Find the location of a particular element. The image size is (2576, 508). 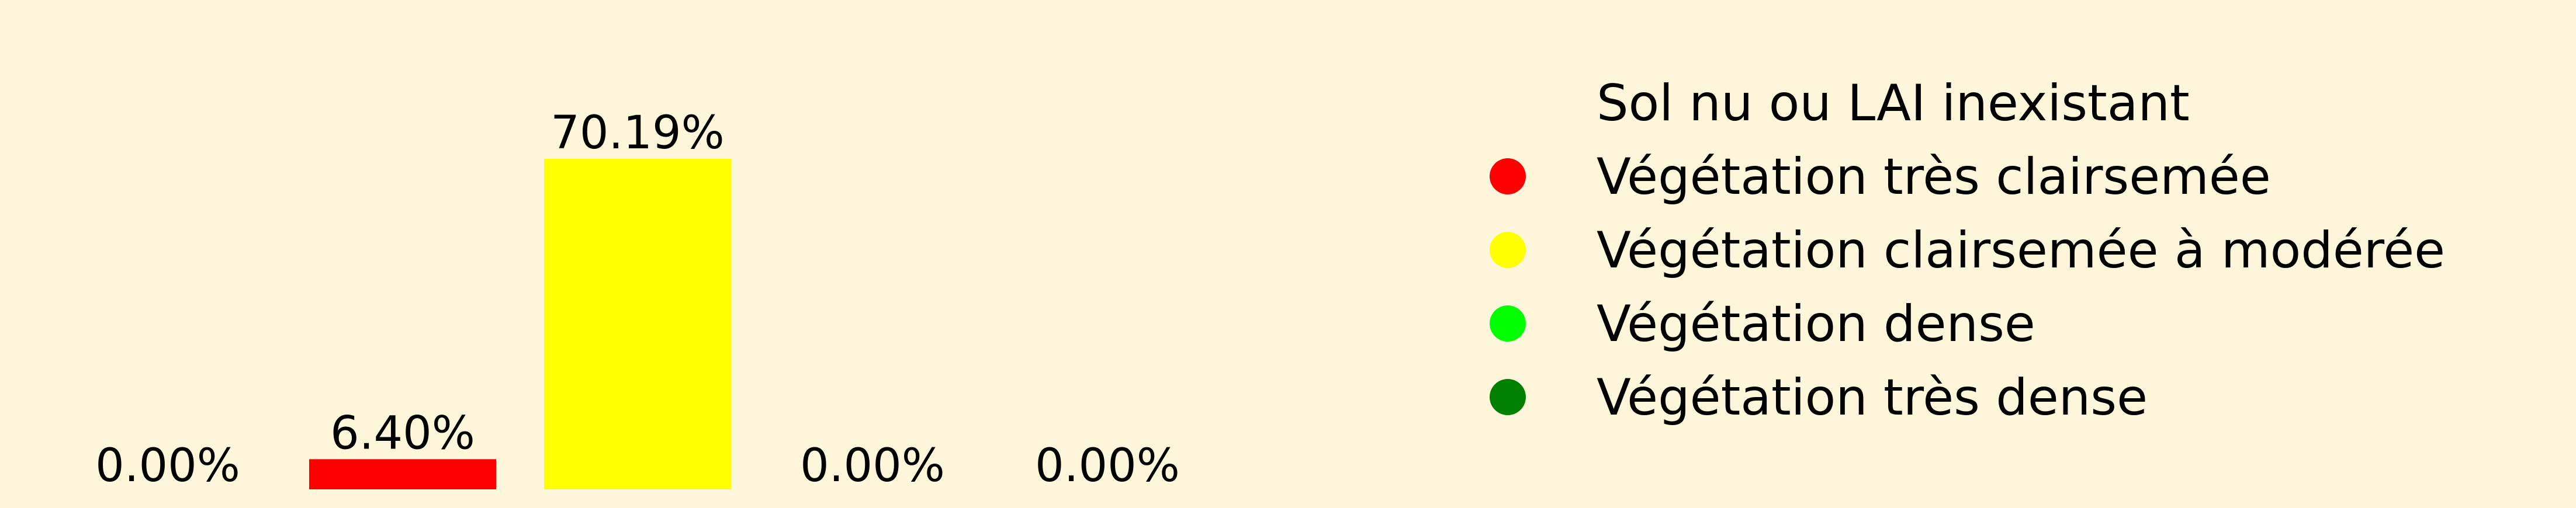

legend-label-2: Végétation très clairsemée is located at coordinates (1934, 177).